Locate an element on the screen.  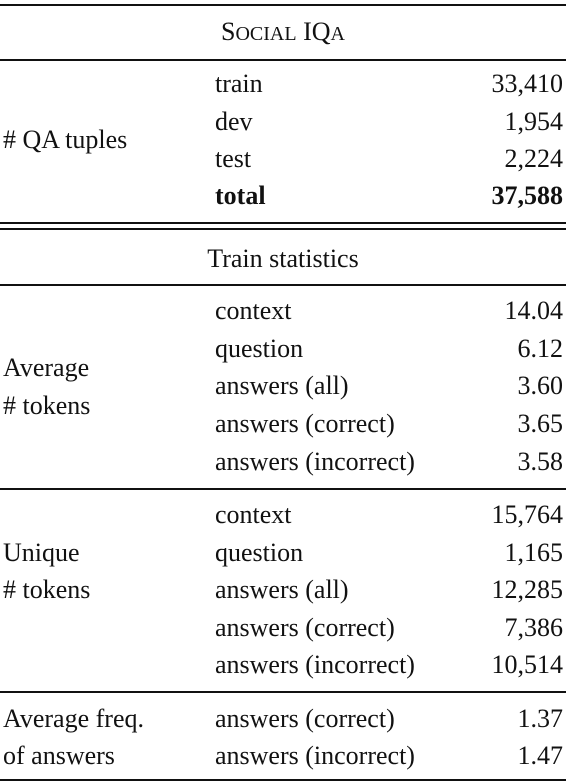
field-value: 14.04 is located at coordinates (534, 310).